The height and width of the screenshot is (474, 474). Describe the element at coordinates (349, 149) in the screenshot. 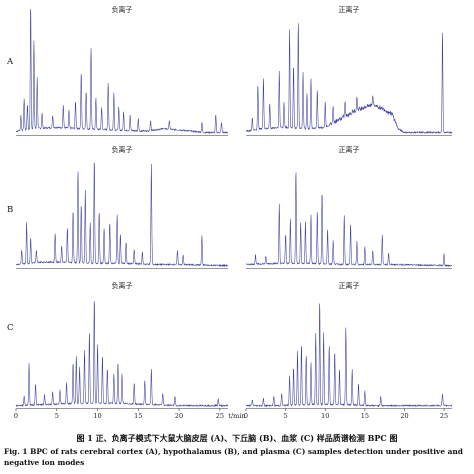

I see `mode-title-B-positive: 正离子` at that location.